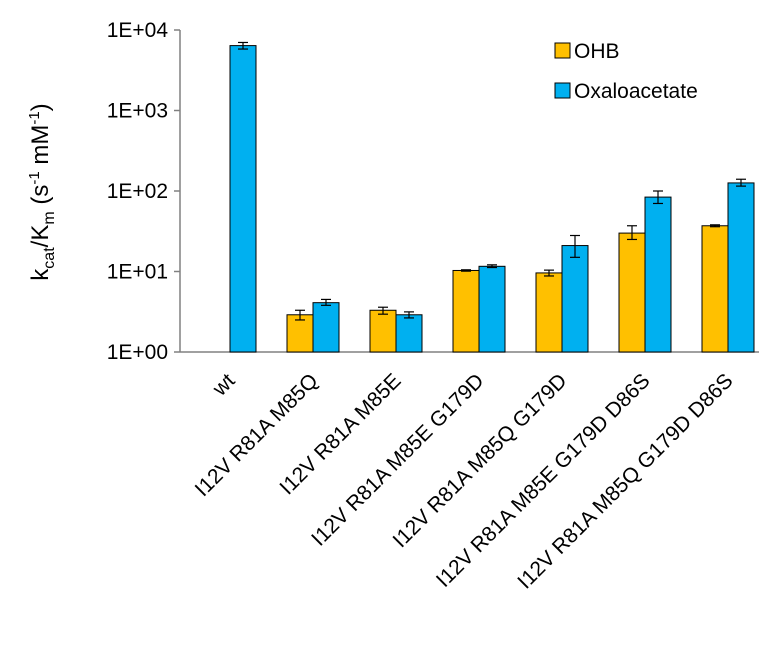  What do you see at coordinates (138, 30) in the screenshot?
I see `y-tick-label: 1E+04` at bounding box center [138, 30].